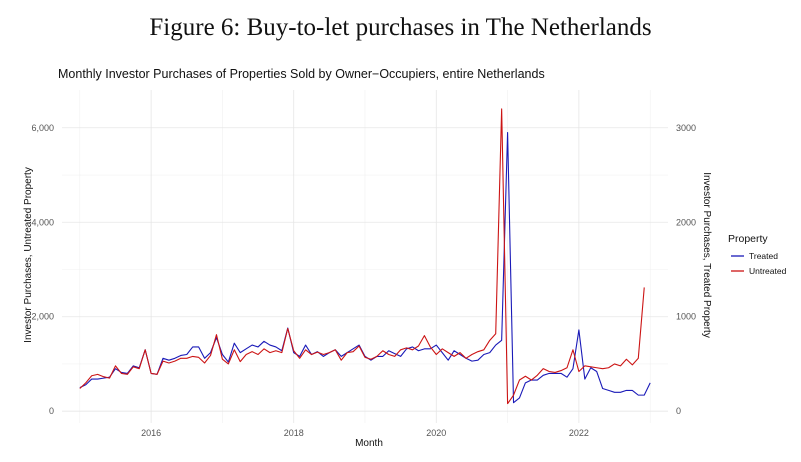 The height and width of the screenshot is (462, 801). What do you see at coordinates (686, 222) in the screenshot?
I see `y-tick-label-right: 2000` at bounding box center [686, 222].